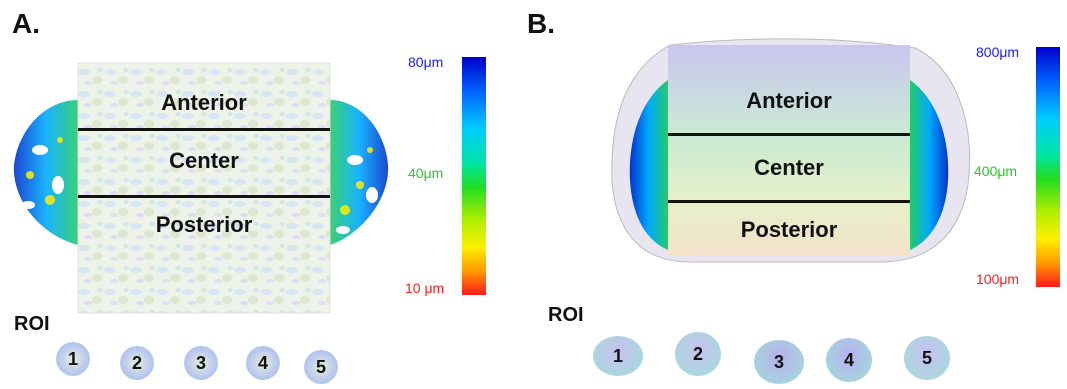  Describe the element at coordinates (32, 324) in the screenshot. I see `panel-a-roi-title: ROI` at that location.